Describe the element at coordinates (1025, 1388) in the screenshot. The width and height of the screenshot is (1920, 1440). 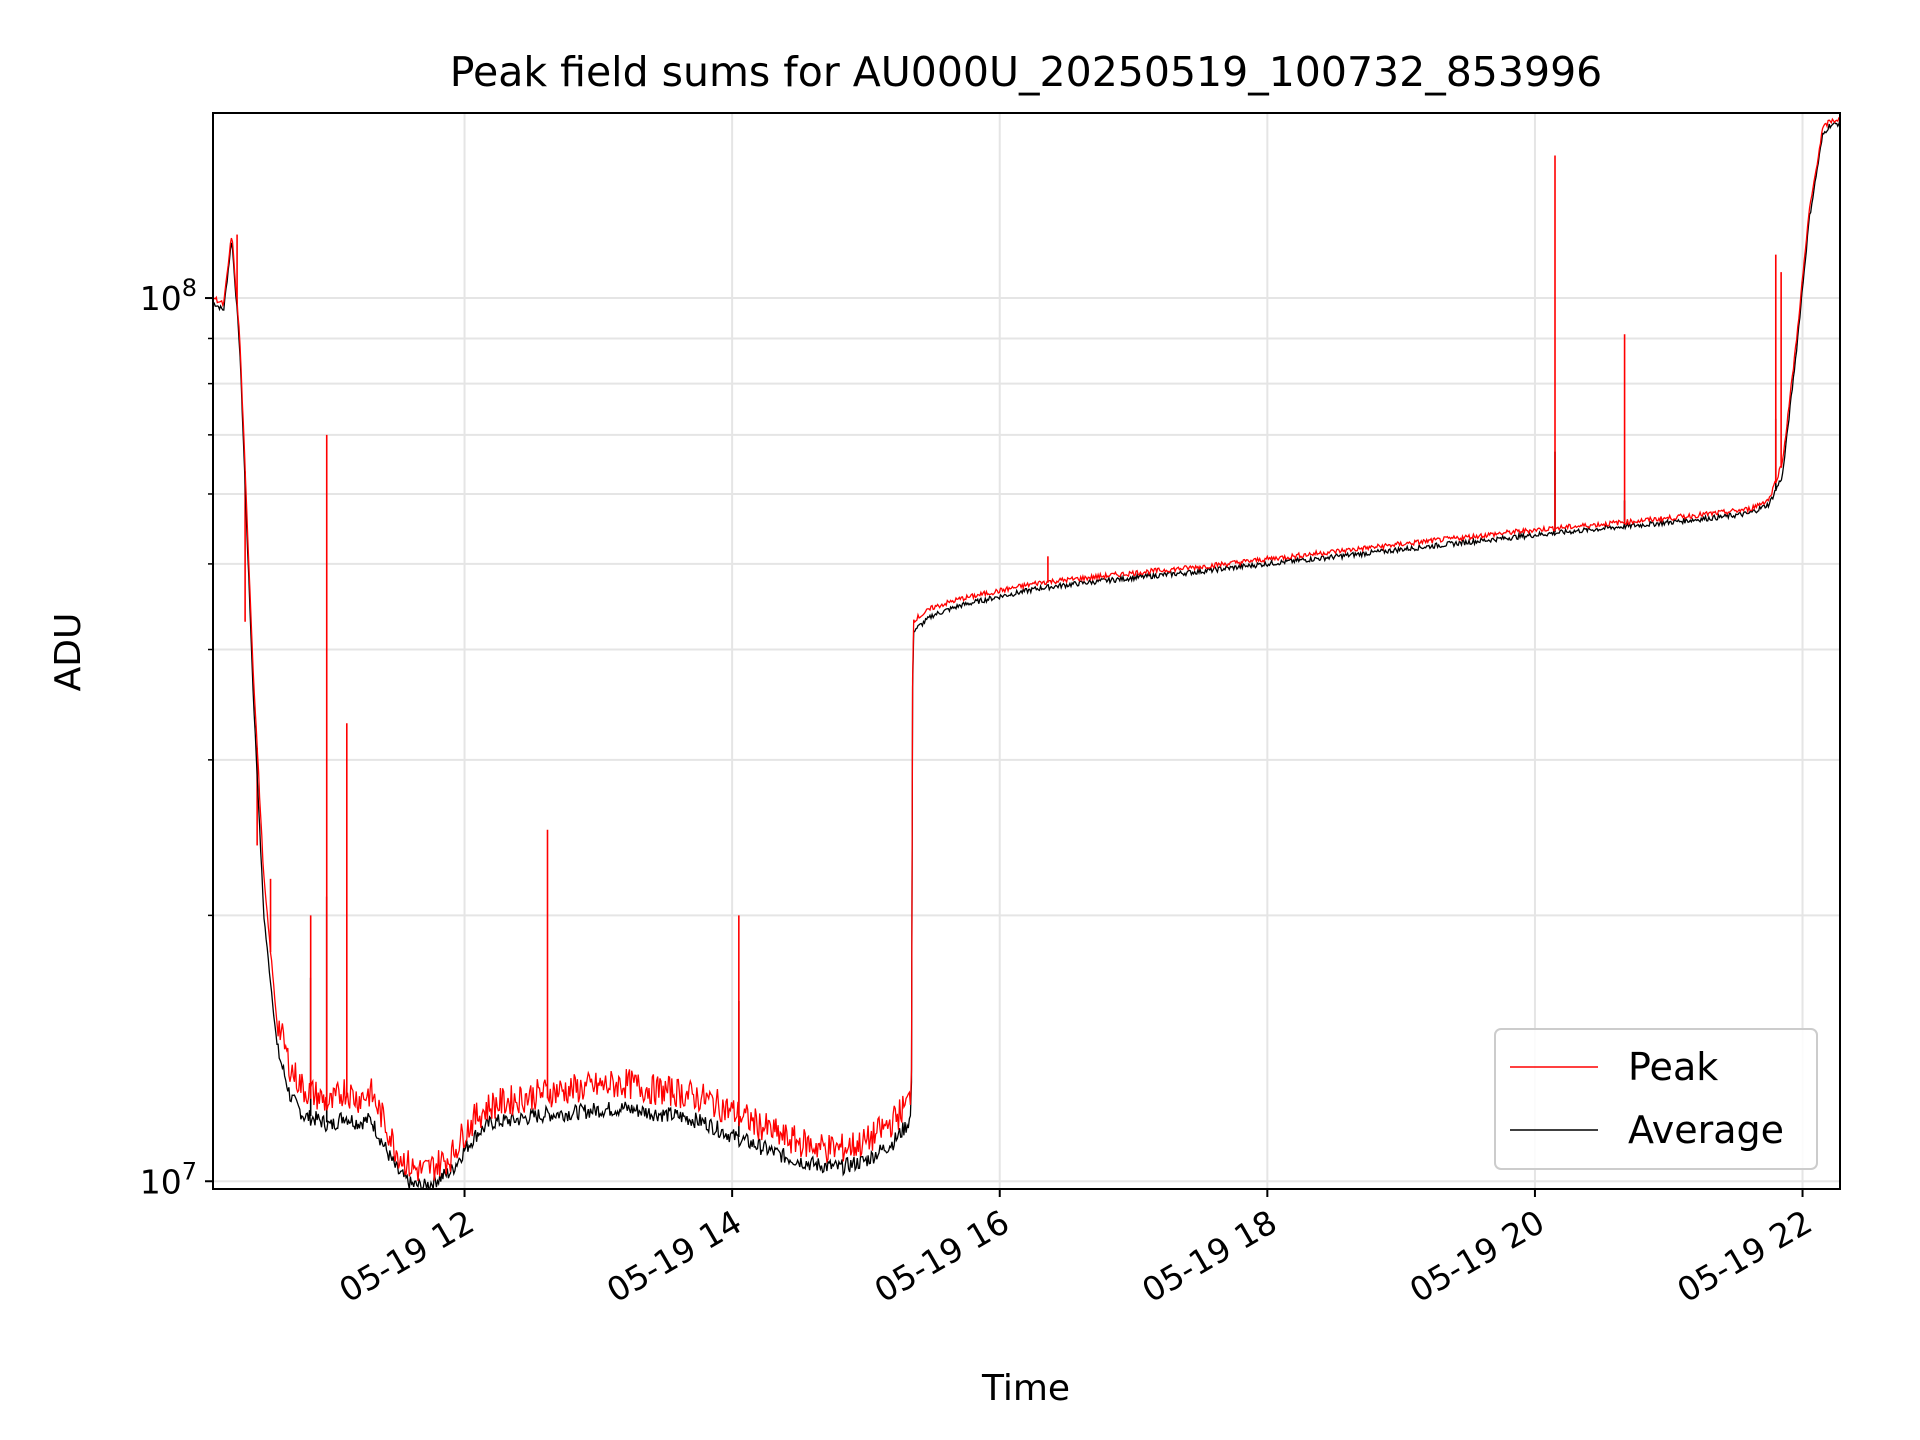
I see `x-axis-label: Time` at that location.